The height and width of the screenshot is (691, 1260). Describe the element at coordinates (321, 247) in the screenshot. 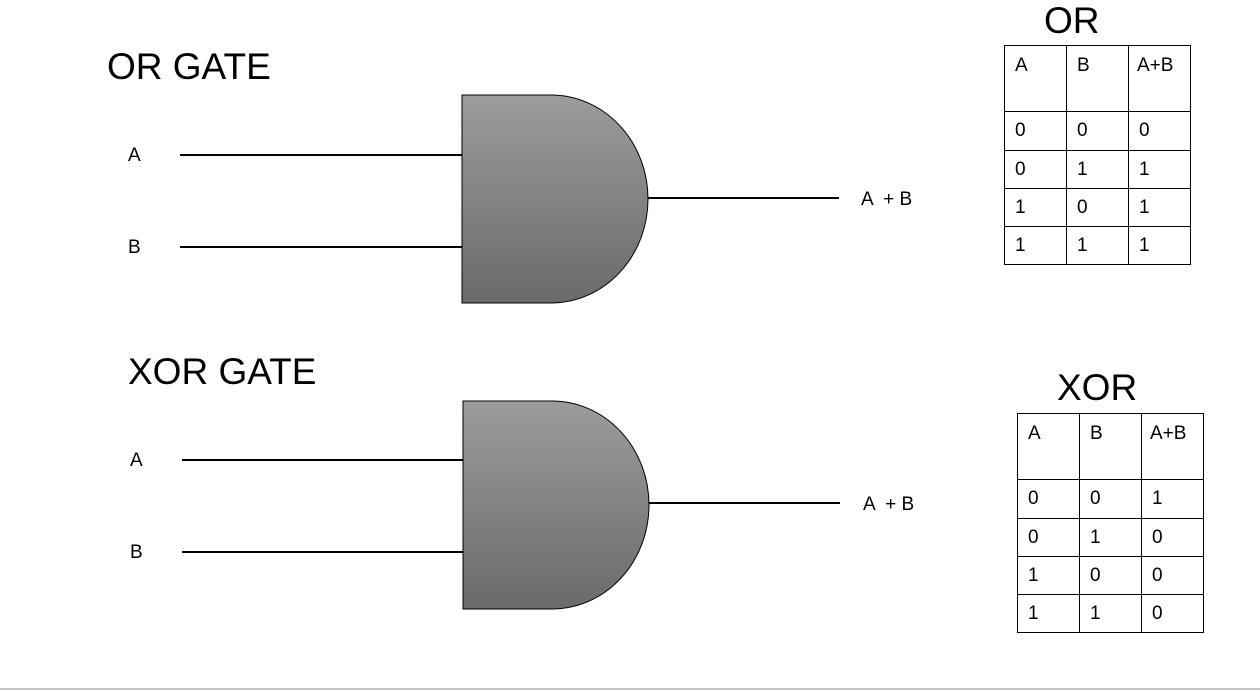

I see `or-input-b-wire` at that location.